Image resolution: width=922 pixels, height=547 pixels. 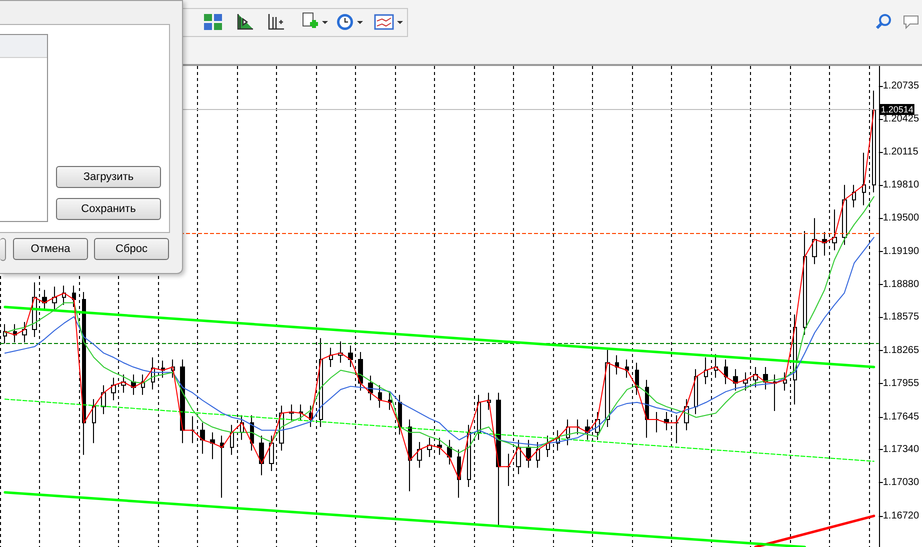 I want to click on y-tick-label: 1.19810, so click(x=901, y=184).